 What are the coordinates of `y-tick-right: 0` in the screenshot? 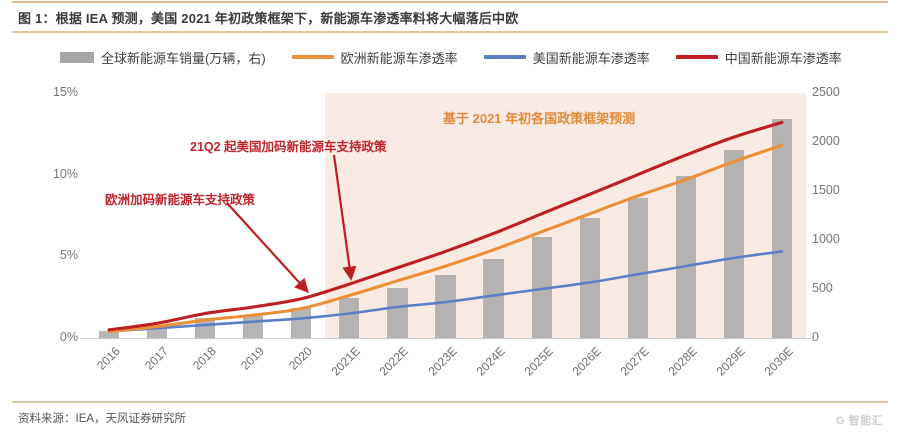 It's located at (815, 337).